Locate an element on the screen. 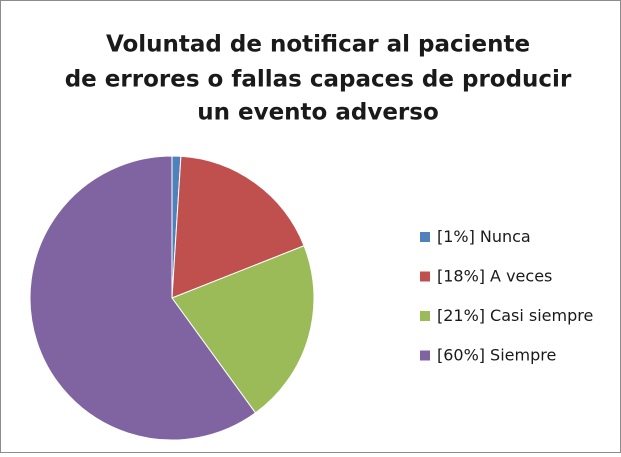 Image resolution: width=621 pixels, height=457 pixels. legend-value: [60%] is located at coordinates (461, 354).